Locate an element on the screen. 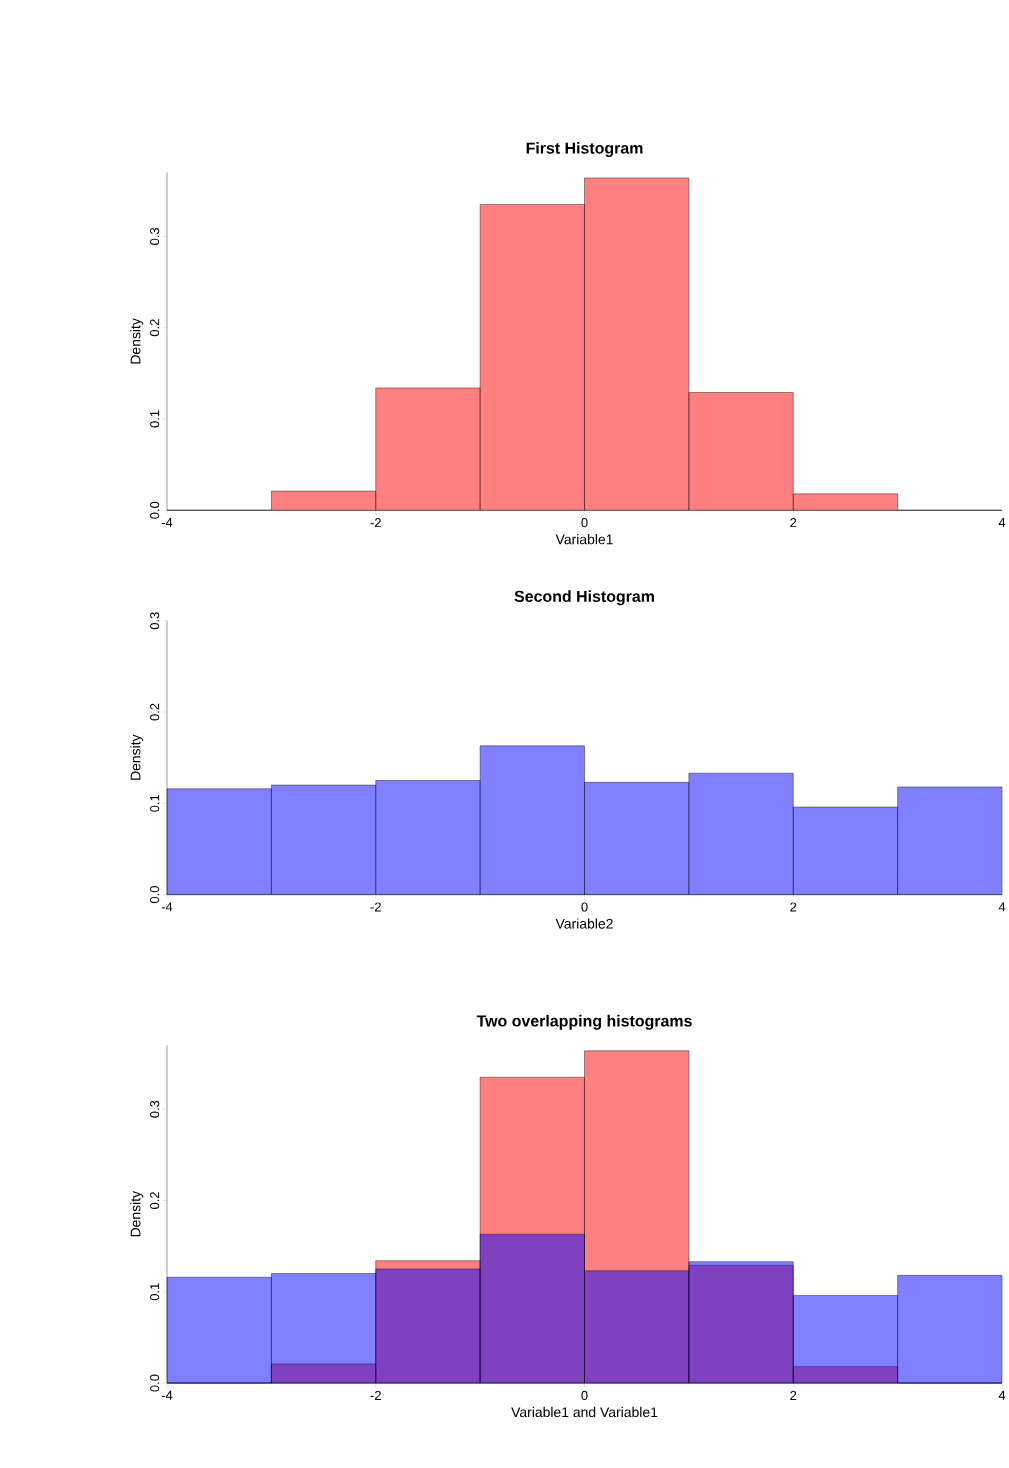  x-axis-title: Variable1 is located at coordinates (584, 539).